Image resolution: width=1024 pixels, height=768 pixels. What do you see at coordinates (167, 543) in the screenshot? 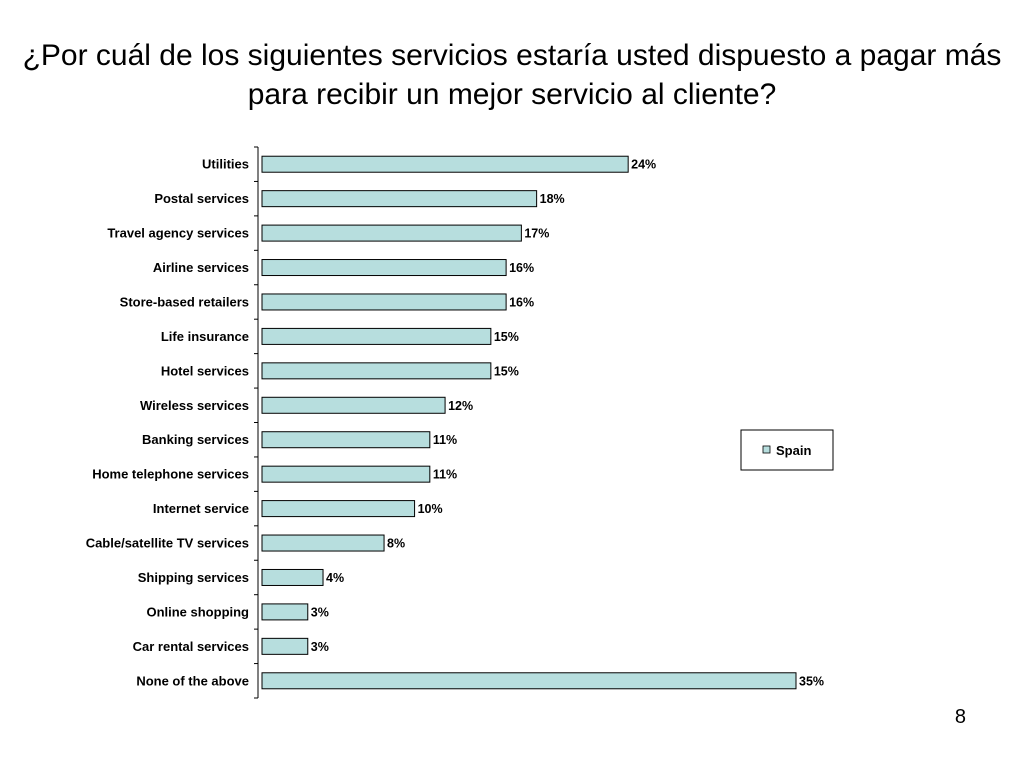
I see `category-label: Cable/satellite TV services` at bounding box center [167, 543].